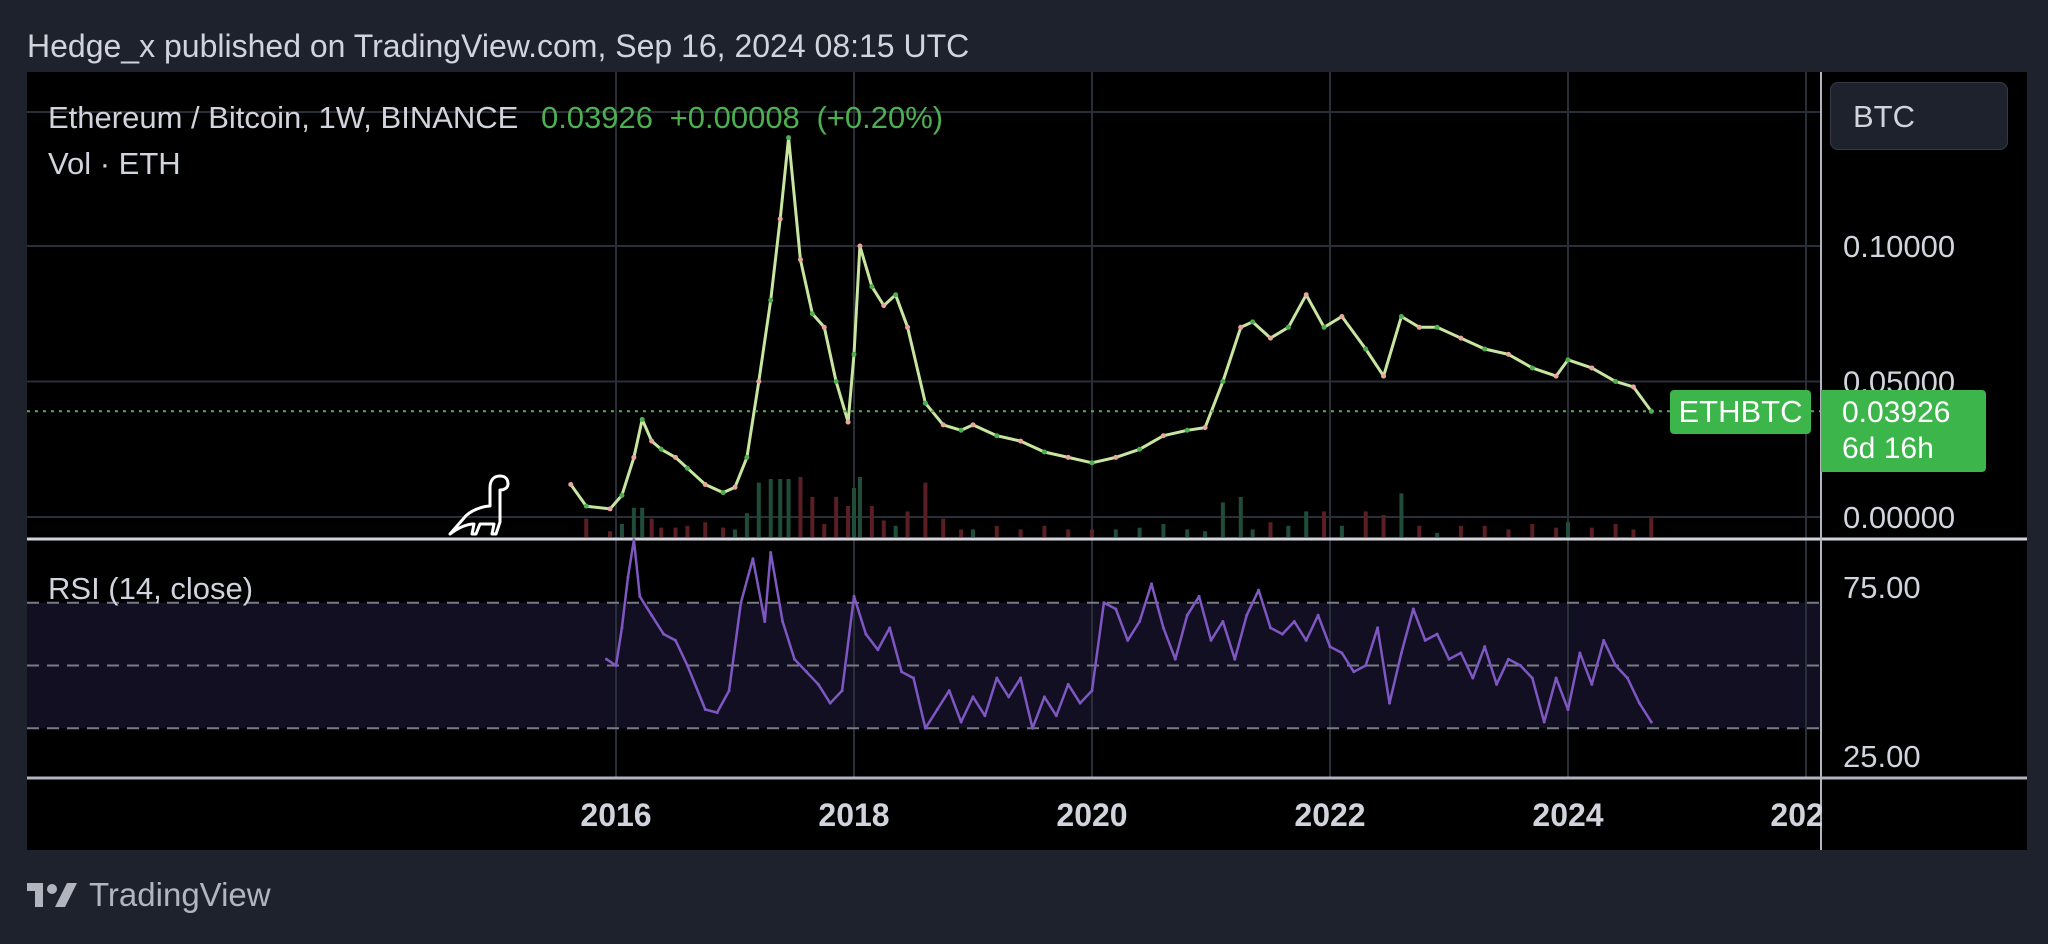 Image resolution: width=2048 pixels, height=944 pixels. Describe the element at coordinates (1899, 246) in the screenshot. I see `price-axis-label: 0.10000` at that location.